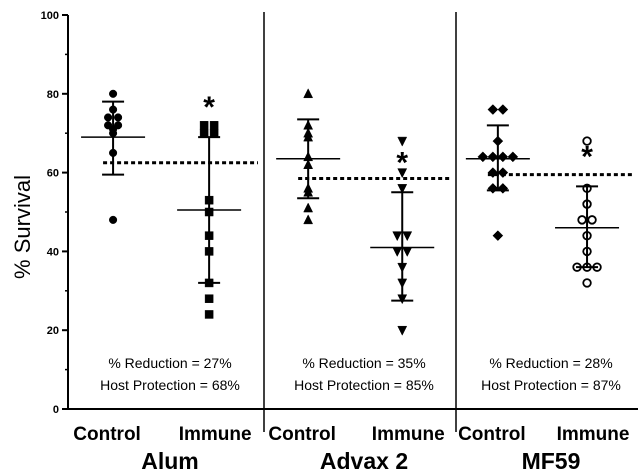  Describe the element at coordinates (550, 363) in the screenshot. I see `reduction-annotation: % Reduction = 28%` at that location.